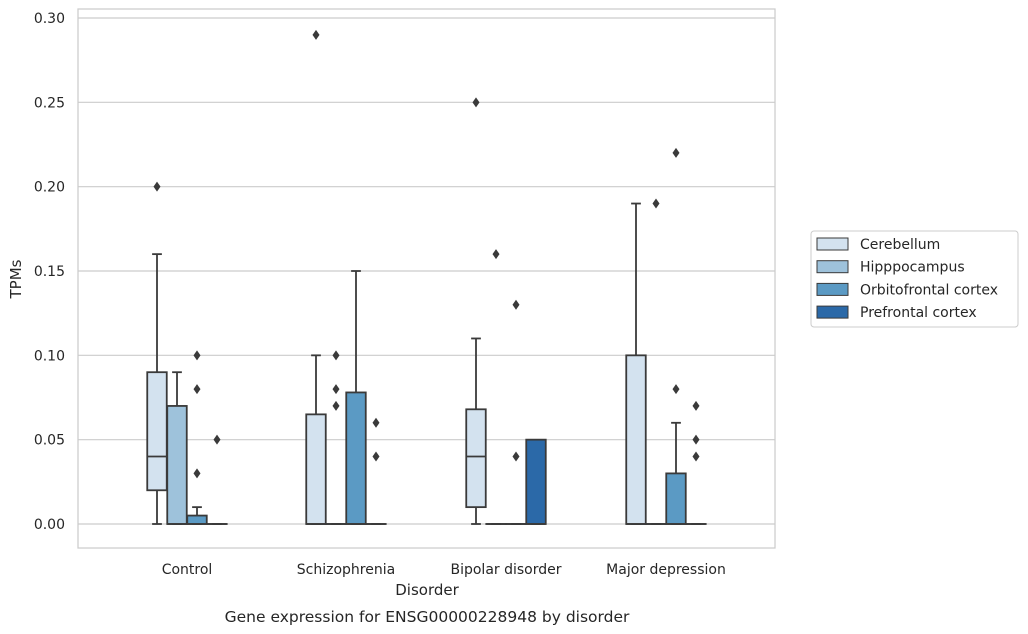 This screenshot has height=634, width=1028. Describe the element at coordinates (929, 290) in the screenshot. I see `legend-label: Orbitofrontal cortex` at that location.